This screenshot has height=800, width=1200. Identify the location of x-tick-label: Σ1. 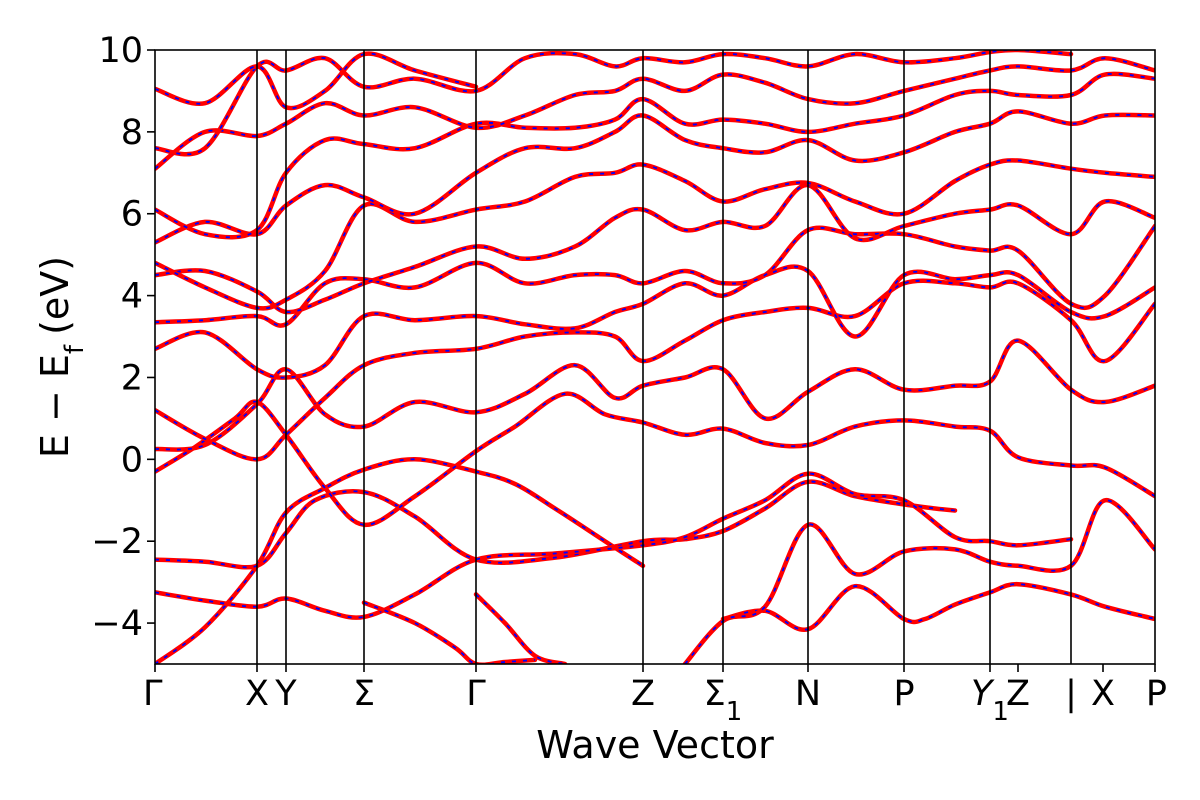
(723, 700).